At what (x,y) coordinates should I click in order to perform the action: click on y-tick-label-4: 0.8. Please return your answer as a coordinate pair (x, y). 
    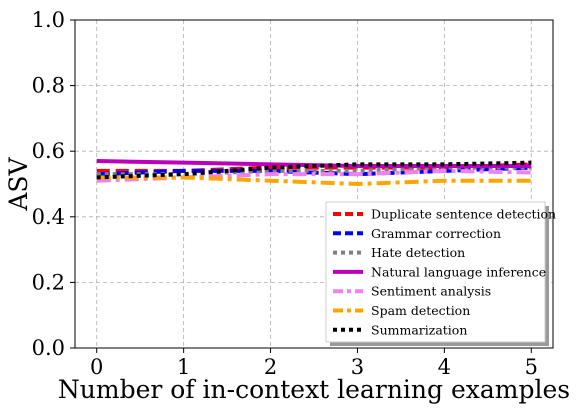
    Looking at the image, I should click on (48, 86).